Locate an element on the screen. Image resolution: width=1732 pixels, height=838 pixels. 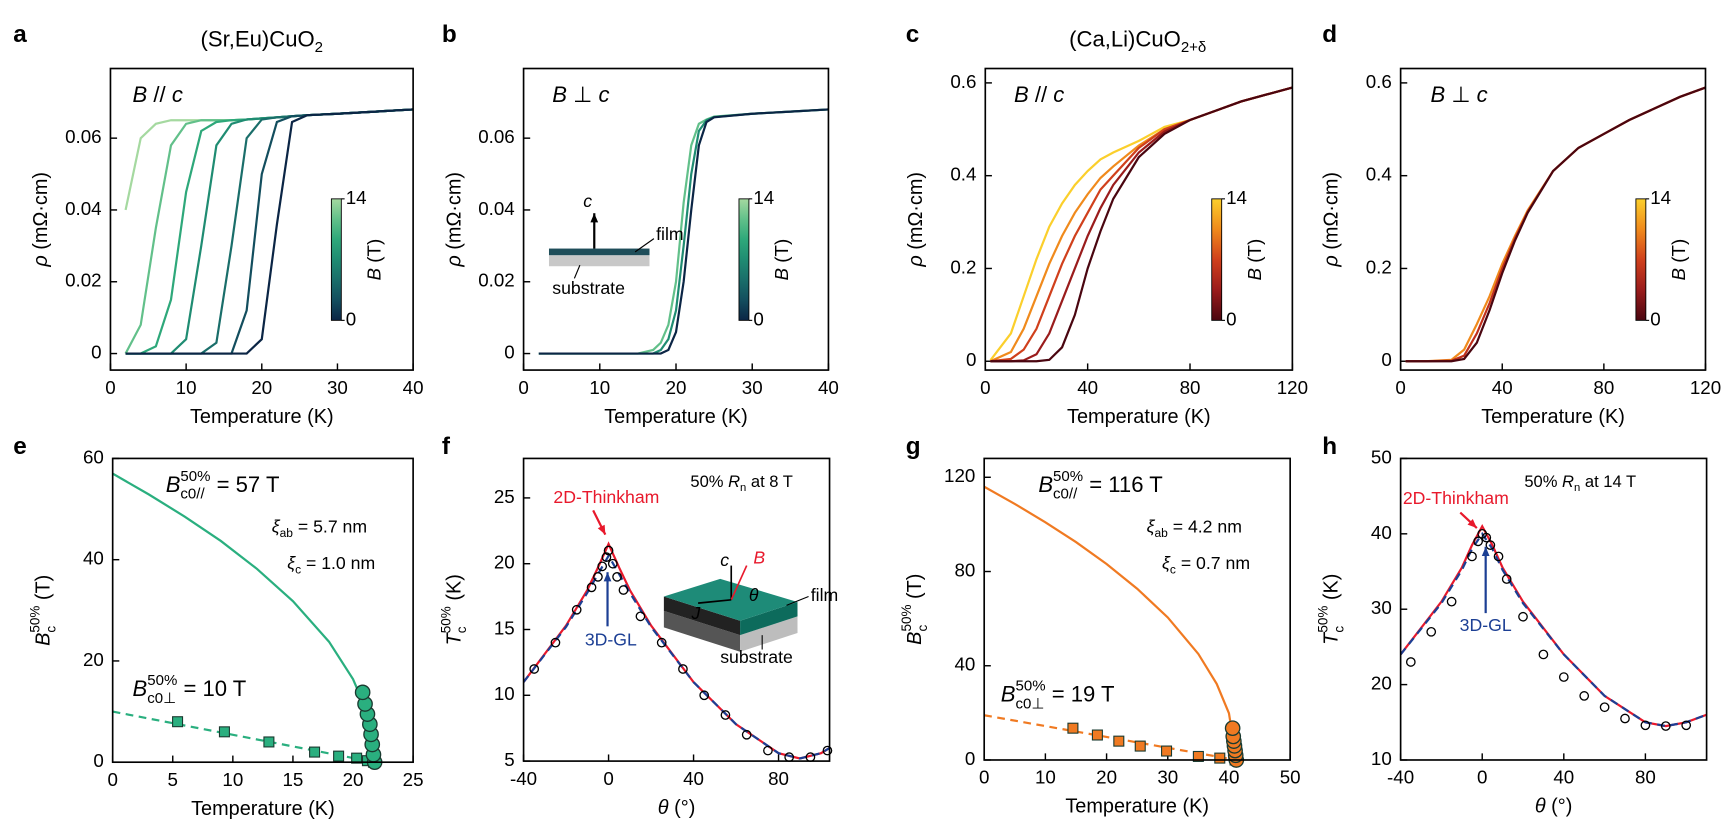
panel-title-run: (Ca,Li)CuO is located at coordinates (1125, 39).